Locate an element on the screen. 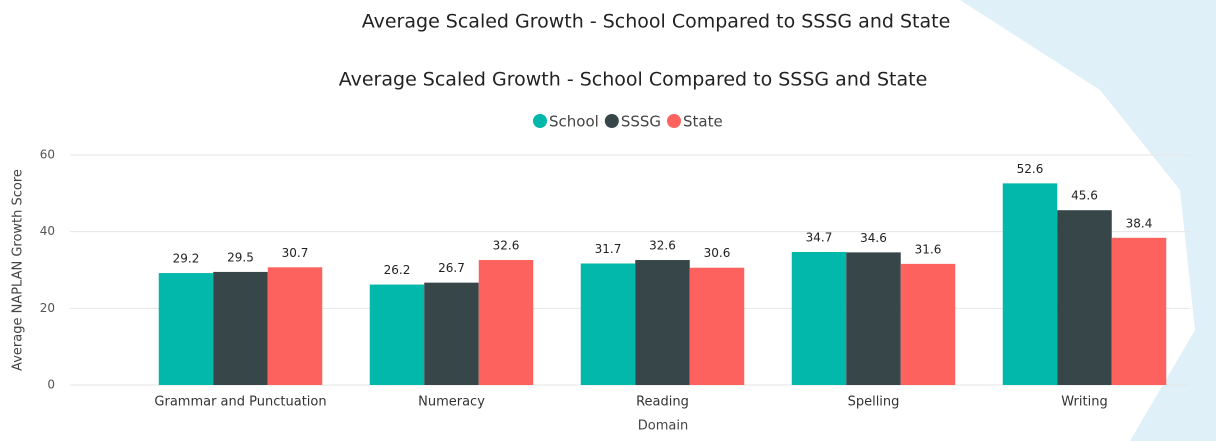  data-label: 26.2 is located at coordinates (397, 270).